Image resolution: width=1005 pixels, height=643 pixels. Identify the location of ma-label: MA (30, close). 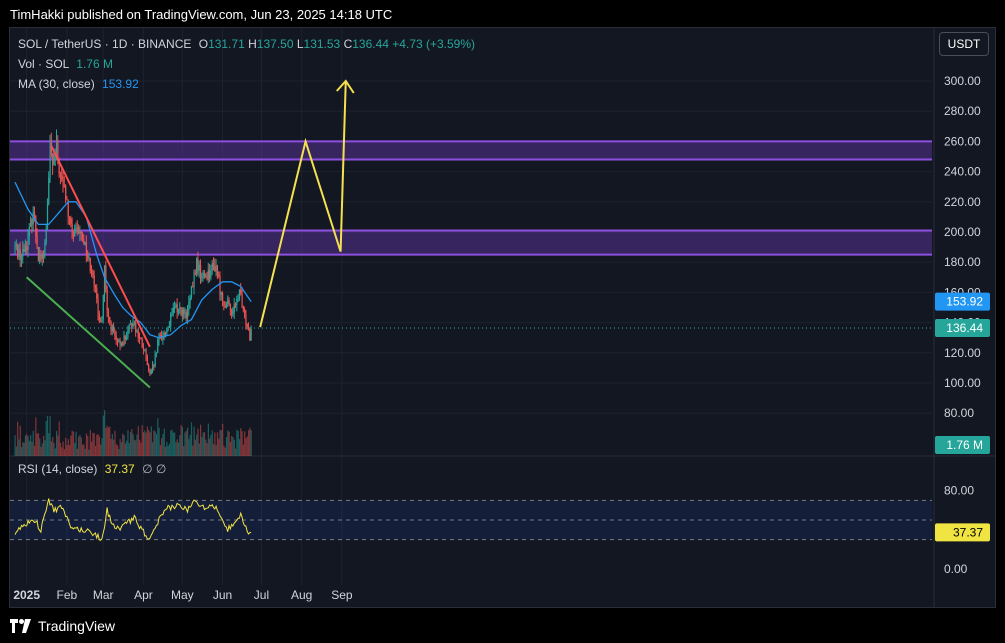
(56, 84).